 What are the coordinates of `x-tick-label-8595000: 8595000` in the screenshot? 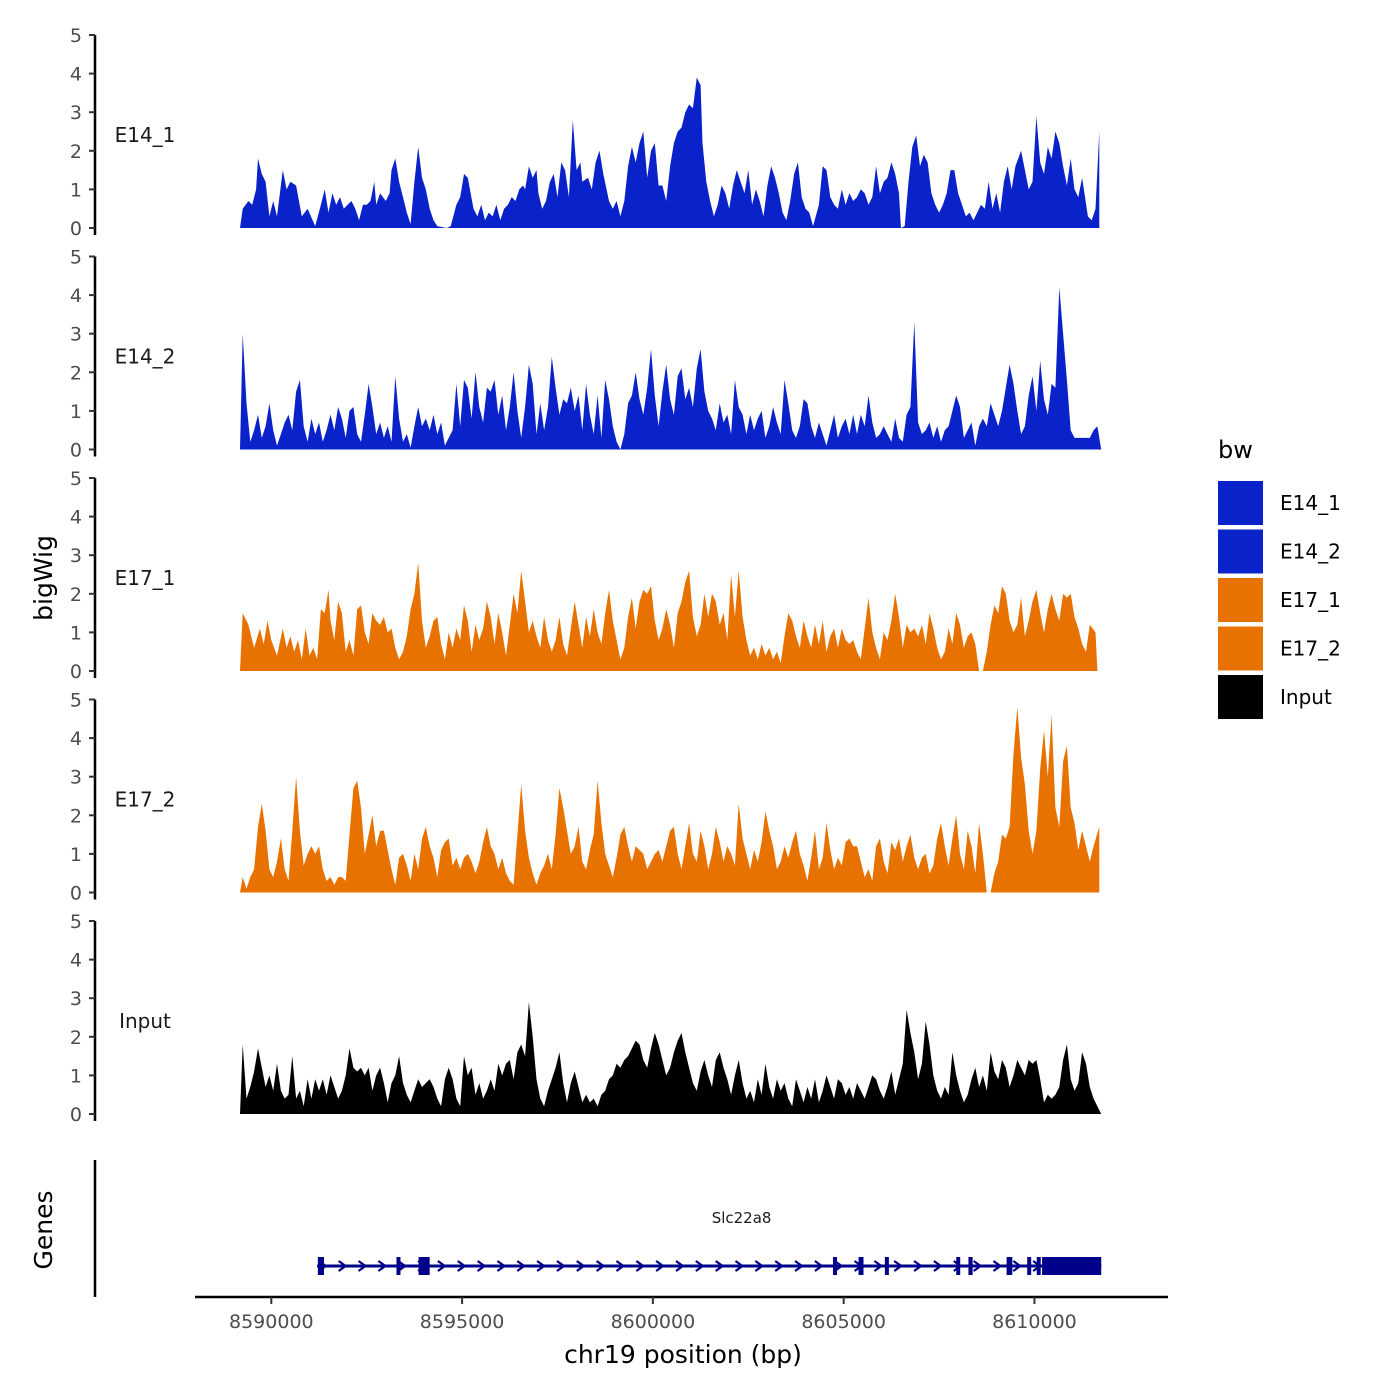 It's located at (462, 1322).